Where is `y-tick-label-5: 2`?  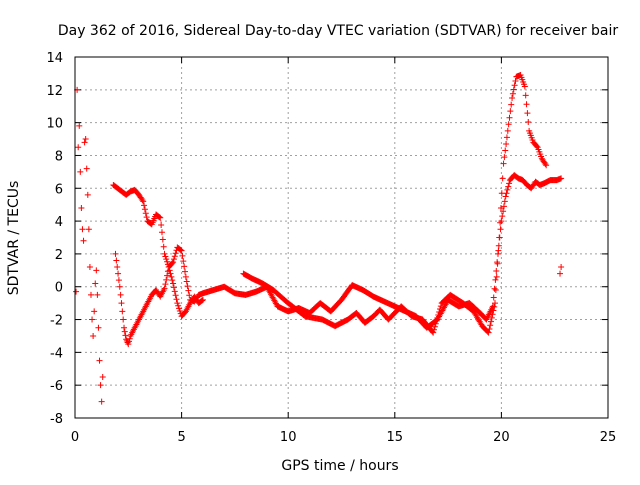 y-tick-label-5: 2 is located at coordinates (59, 255).